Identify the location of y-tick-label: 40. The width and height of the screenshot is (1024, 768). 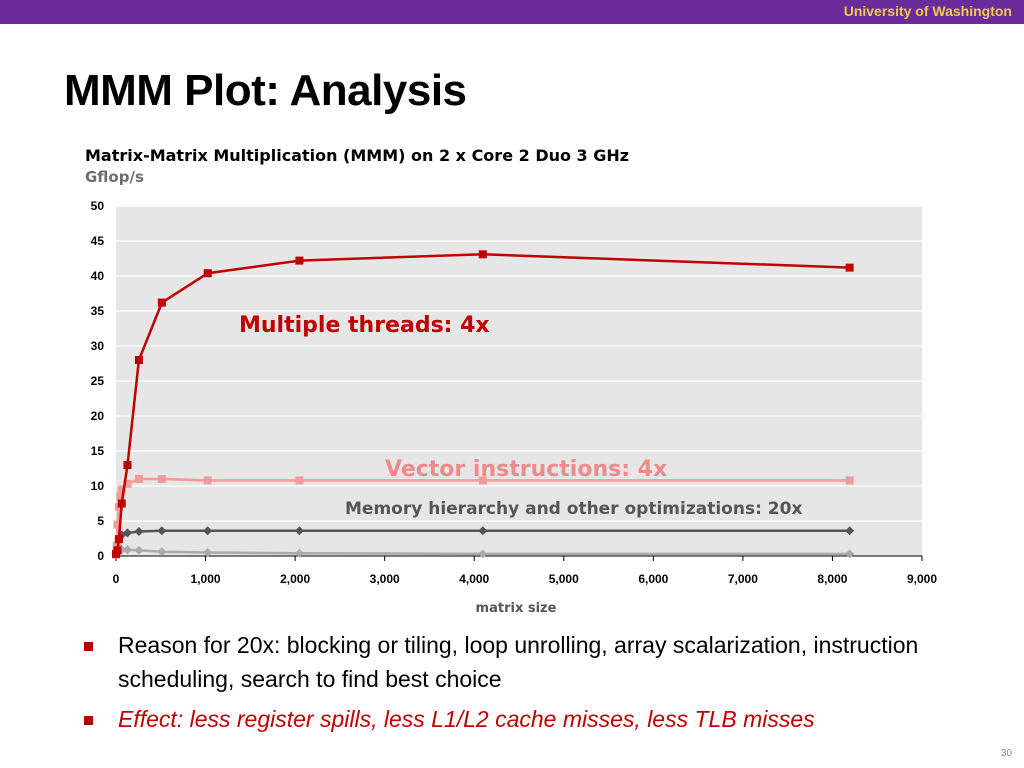
(98, 276).